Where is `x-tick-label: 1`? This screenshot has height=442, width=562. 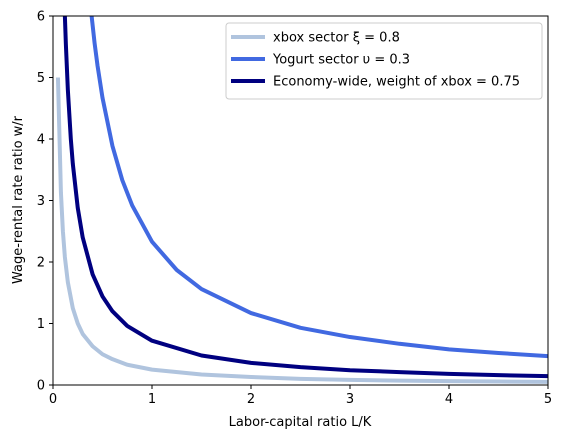 x-tick-label: 1 is located at coordinates (152, 399).